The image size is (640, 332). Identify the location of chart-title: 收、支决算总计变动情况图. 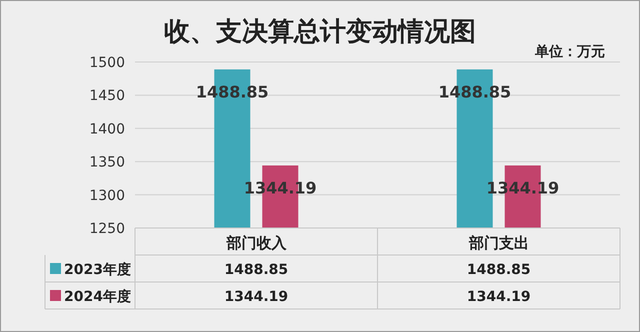
(320, 32).